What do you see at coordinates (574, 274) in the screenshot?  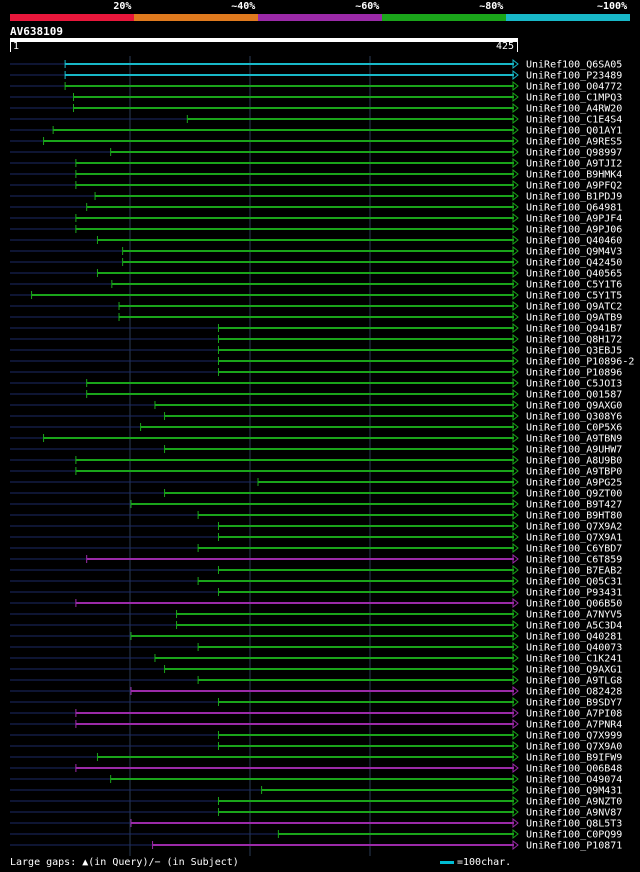 I see `hit-label: UniRef100_Q40565` at bounding box center [574, 274].